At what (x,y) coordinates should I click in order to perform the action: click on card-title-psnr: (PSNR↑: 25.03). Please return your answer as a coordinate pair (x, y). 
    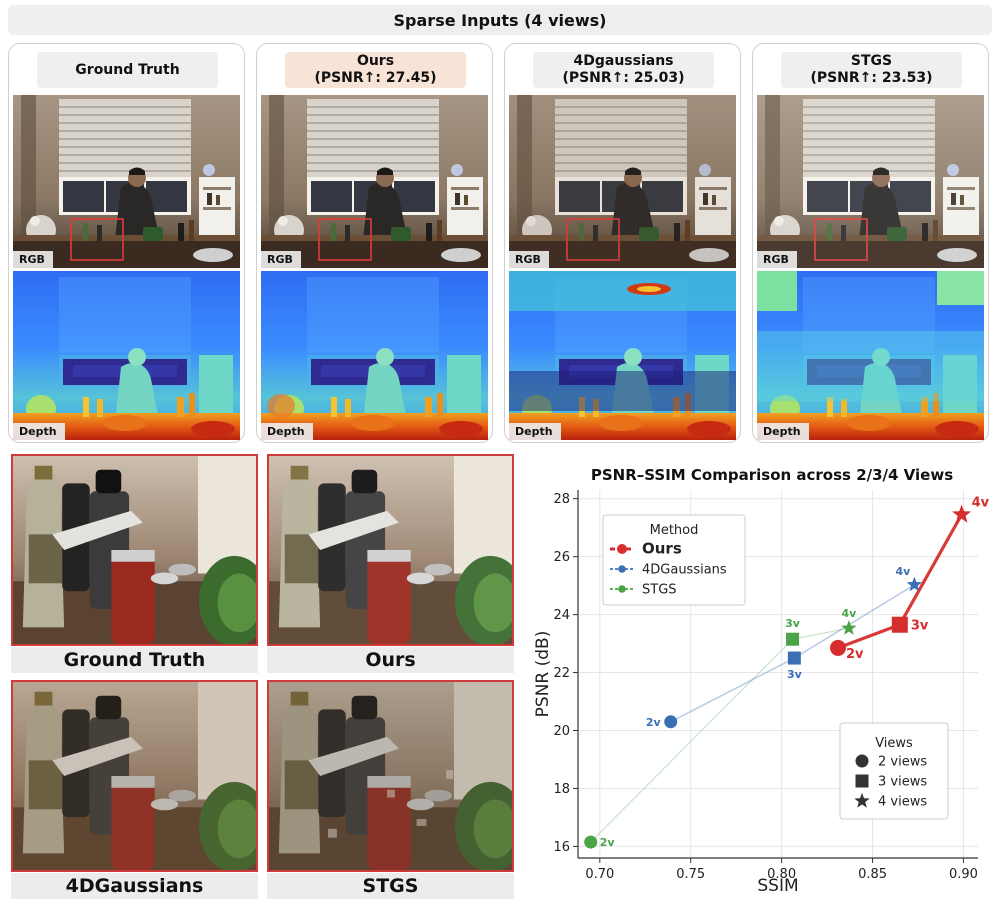
    Looking at the image, I should click on (623, 78).